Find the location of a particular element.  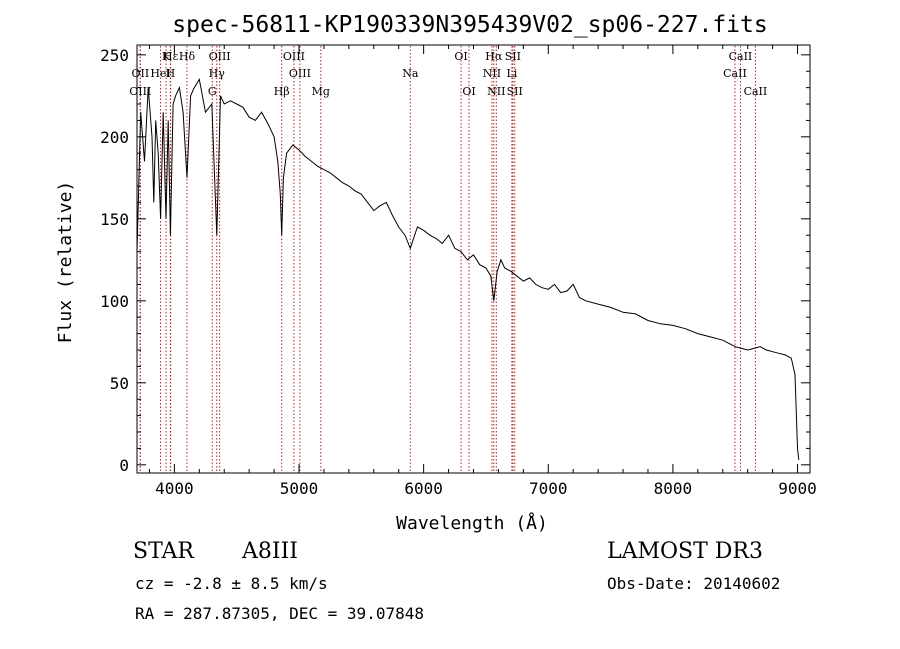

line-label-g: G is located at coordinates (212, 91).